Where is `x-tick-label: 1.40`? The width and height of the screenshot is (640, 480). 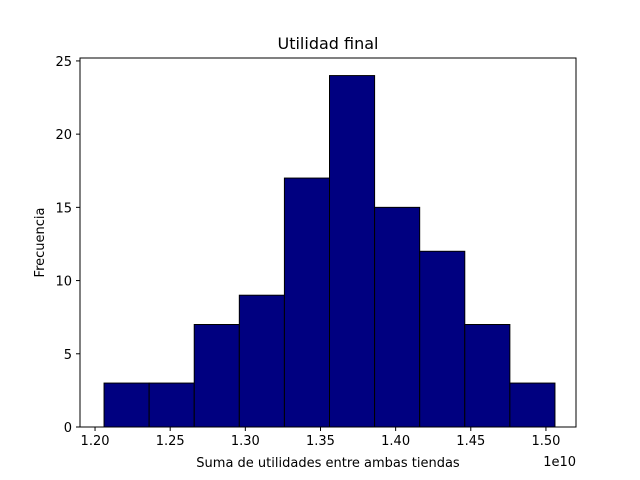 x-tick-label: 1.40 is located at coordinates (395, 441).